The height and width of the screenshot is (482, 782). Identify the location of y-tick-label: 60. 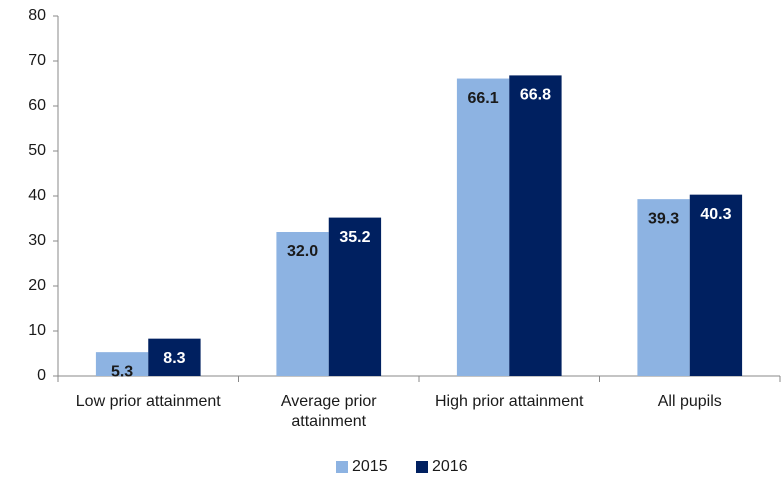
(37, 105).